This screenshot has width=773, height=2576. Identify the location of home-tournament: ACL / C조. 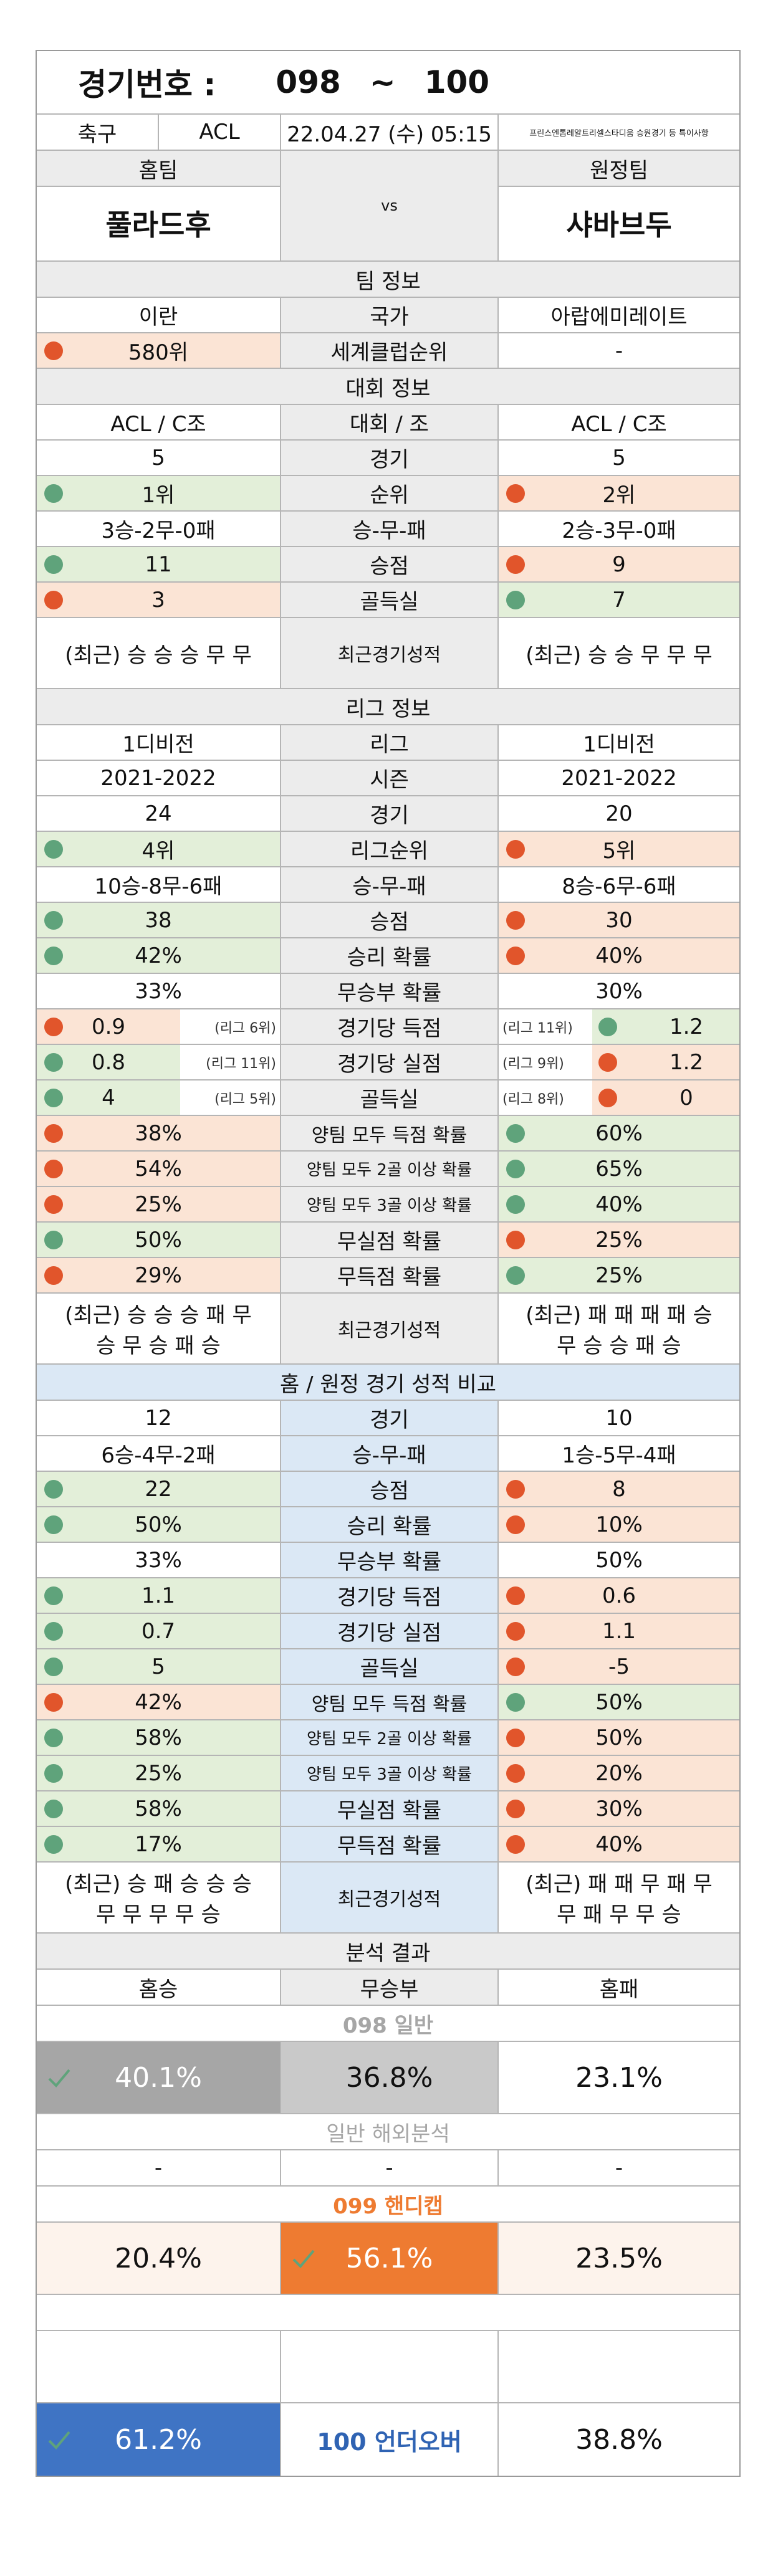
(159, 422).